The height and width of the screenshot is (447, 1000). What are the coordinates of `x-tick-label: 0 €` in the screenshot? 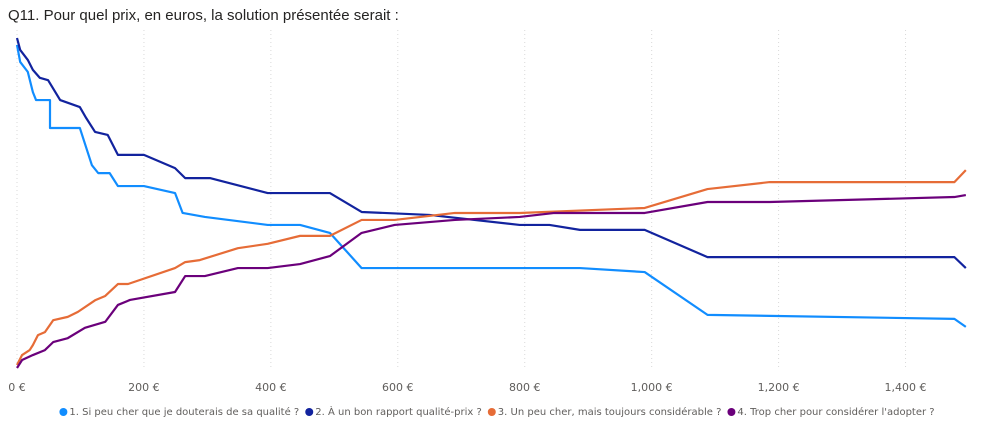 It's located at (17, 387).